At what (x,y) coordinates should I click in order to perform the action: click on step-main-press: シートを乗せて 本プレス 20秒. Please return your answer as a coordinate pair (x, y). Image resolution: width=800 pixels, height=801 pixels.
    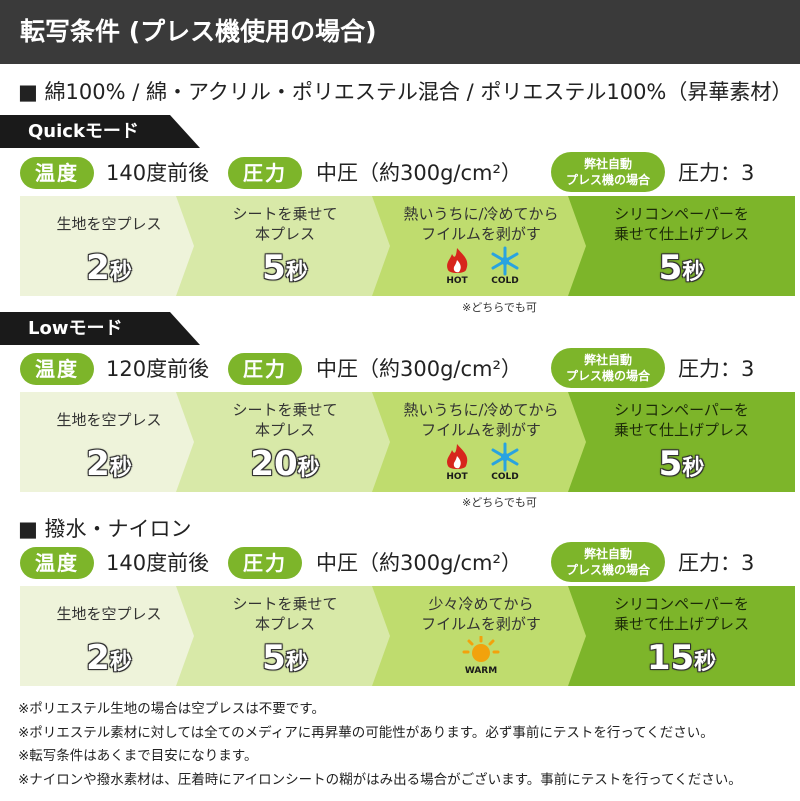
    Looking at the image, I should click on (285, 442).